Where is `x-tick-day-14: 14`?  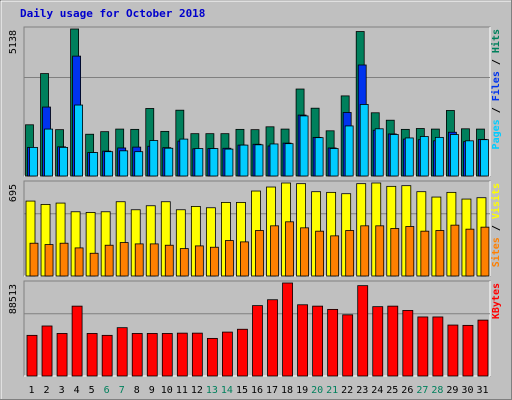
x-tick-day-14: 14 is located at coordinates (227, 390).